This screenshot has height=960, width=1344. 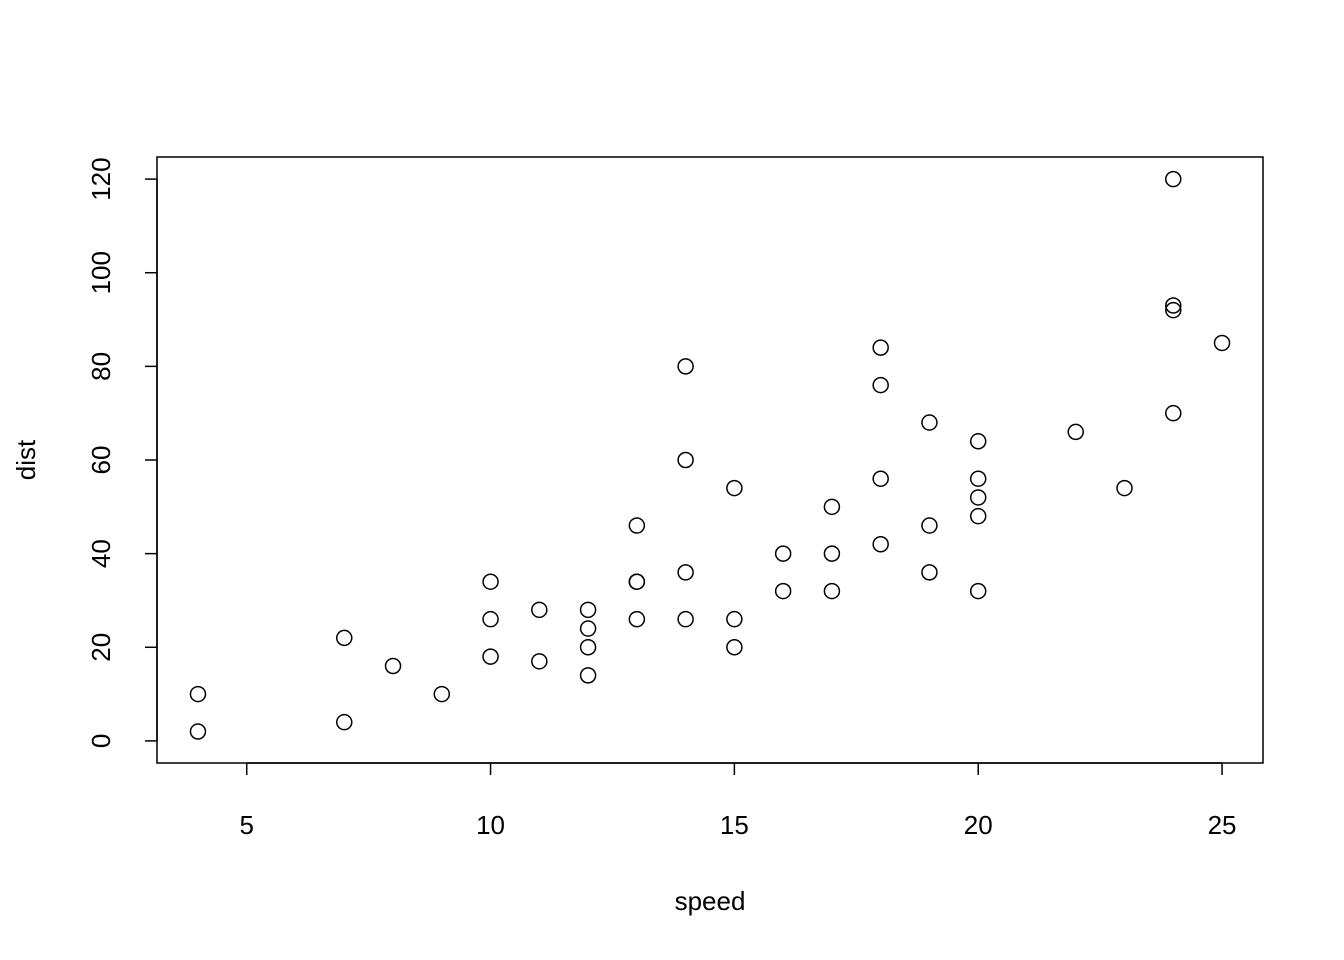 I want to click on y-tick-label: 100, so click(x=101, y=272).